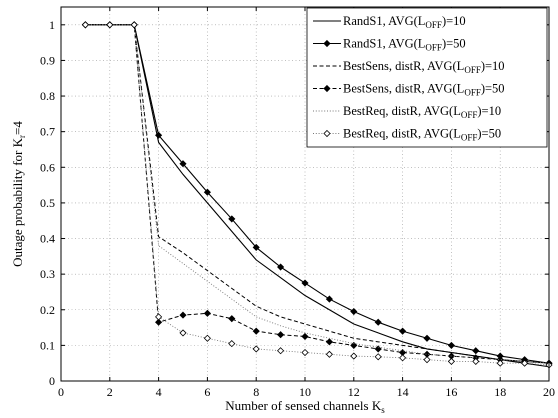  What do you see at coordinates (47, 310) in the screenshot?
I see `y-tick-label: 0.2` at bounding box center [47, 310].